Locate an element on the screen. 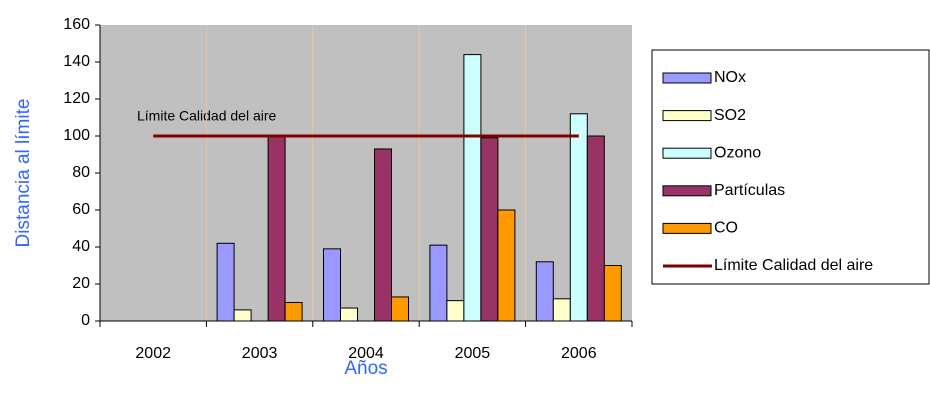 The image size is (930, 407). x-tick-label: 2003 is located at coordinates (260, 353).